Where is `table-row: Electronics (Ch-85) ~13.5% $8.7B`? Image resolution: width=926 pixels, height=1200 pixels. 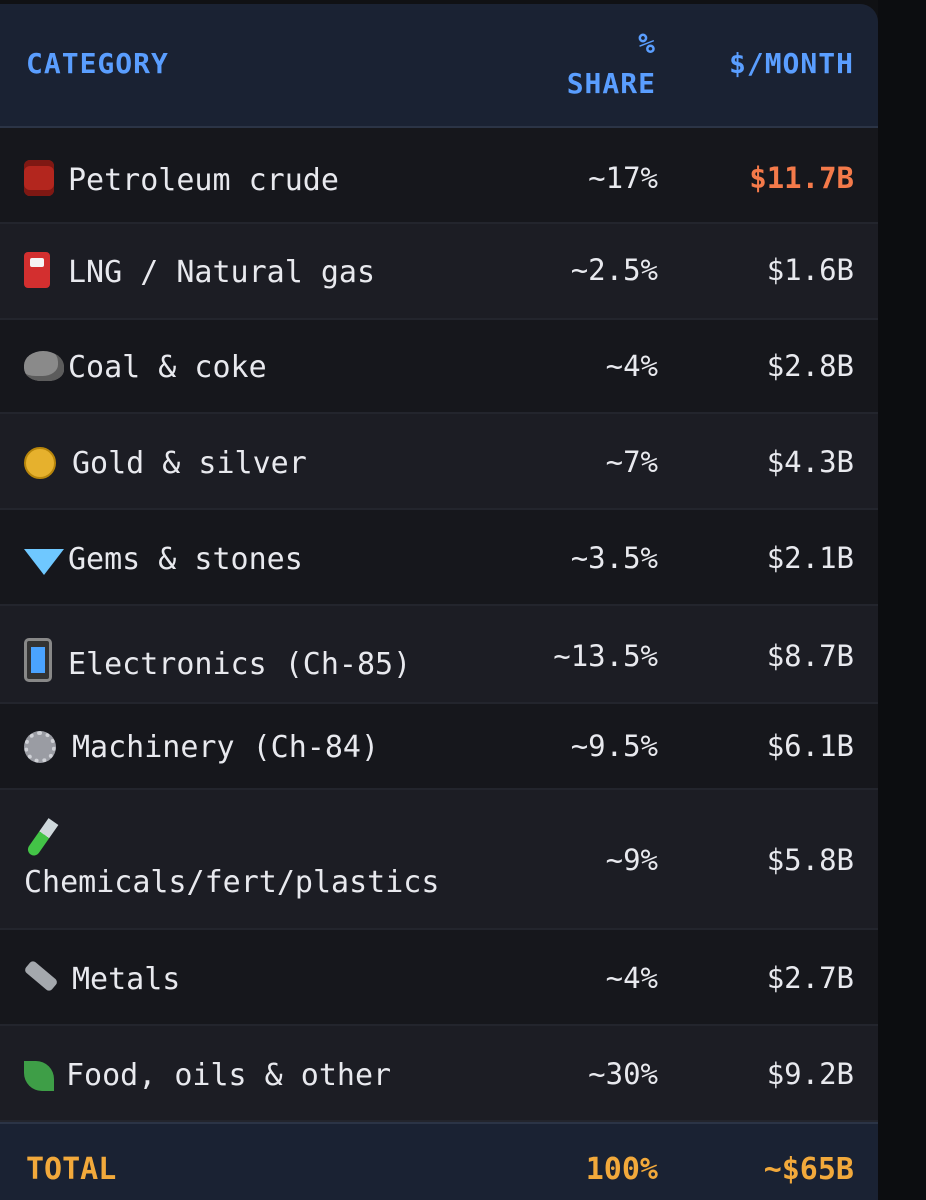
table-row: Electronics (Ch-85) ~13.5% $8.7B is located at coordinates (439, 655).